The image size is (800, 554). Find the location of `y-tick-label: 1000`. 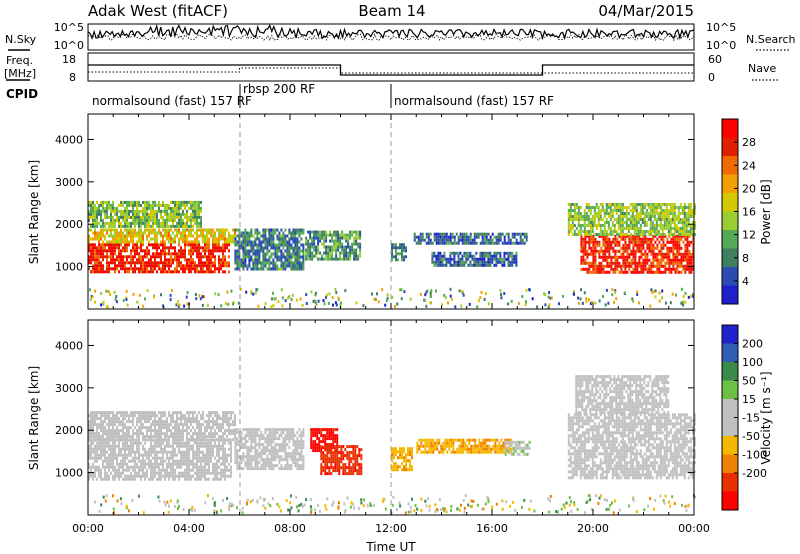

y-tick-label: 1000 is located at coordinates (69, 267).